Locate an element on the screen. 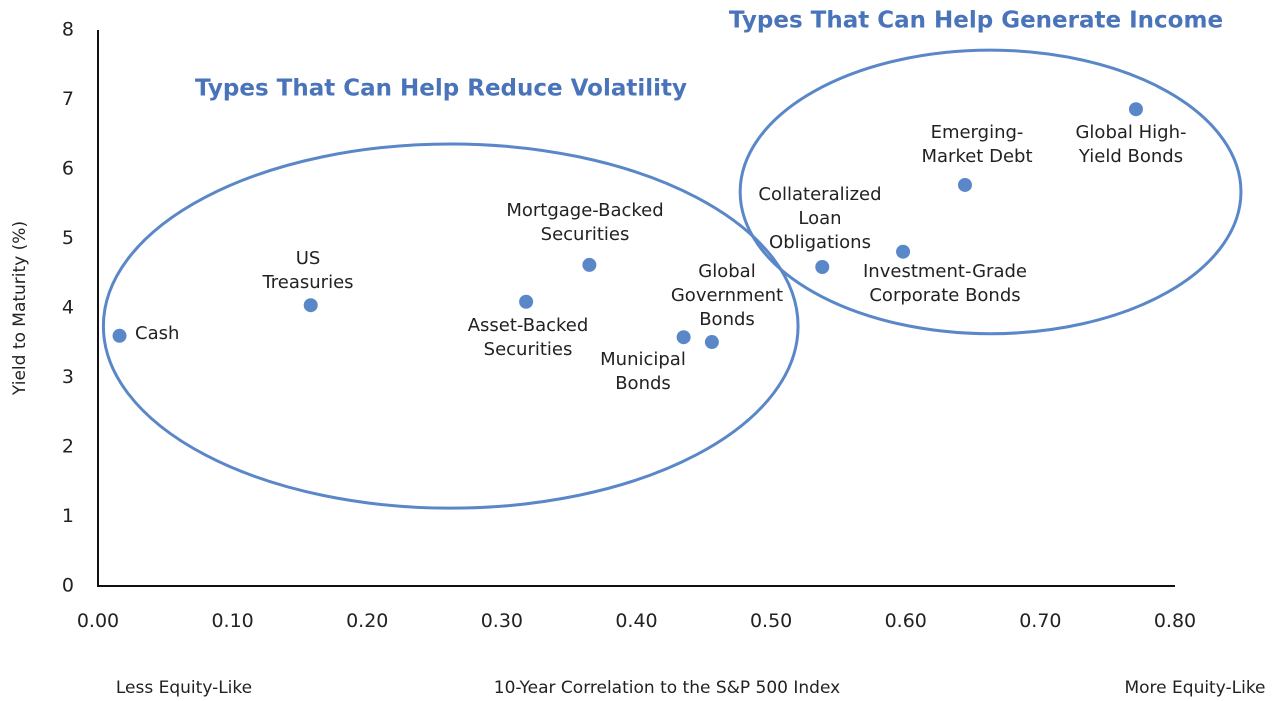 The width and height of the screenshot is (1280, 701). point-label: Emerging- is located at coordinates (977, 132).